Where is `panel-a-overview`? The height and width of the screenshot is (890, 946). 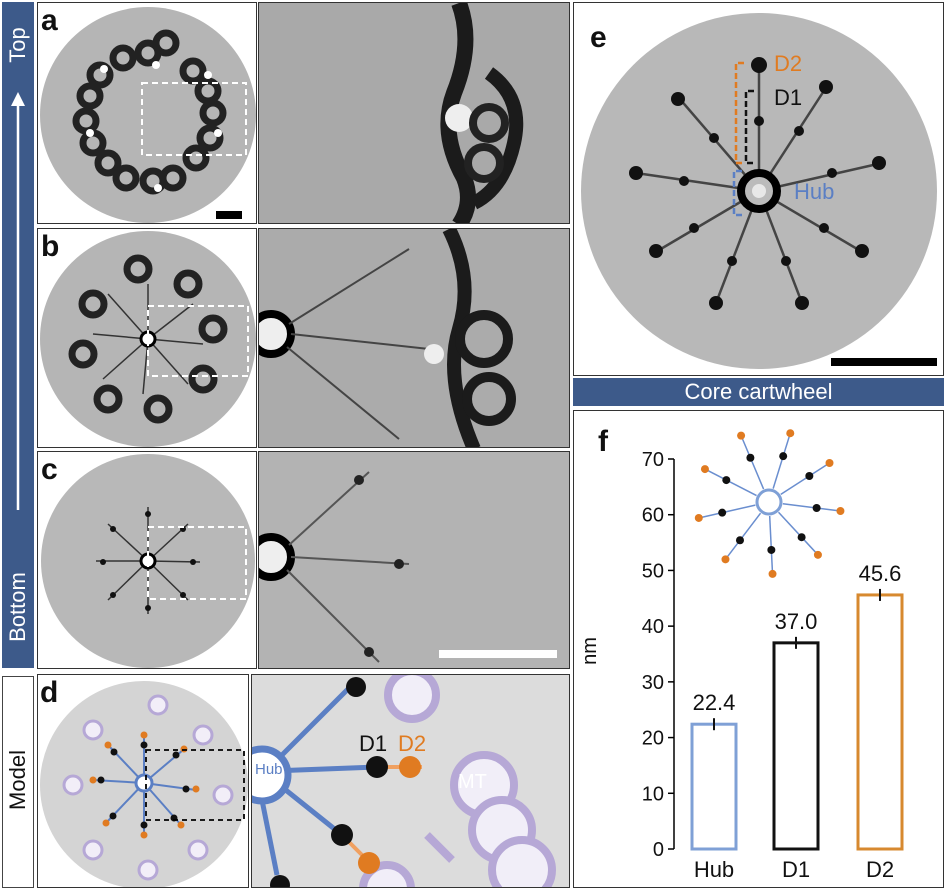
panel-a-overview is located at coordinates (147, 113).